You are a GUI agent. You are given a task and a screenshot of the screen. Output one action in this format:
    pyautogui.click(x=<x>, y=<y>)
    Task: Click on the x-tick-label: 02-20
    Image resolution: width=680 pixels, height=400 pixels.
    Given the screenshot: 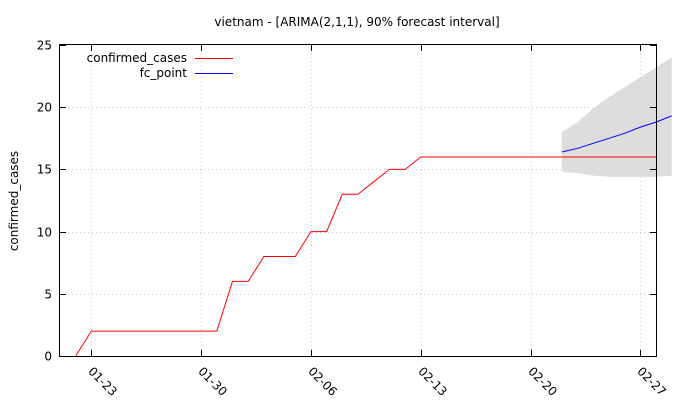 What is the action you would take?
    pyautogui.click(x=542, y=381)
    